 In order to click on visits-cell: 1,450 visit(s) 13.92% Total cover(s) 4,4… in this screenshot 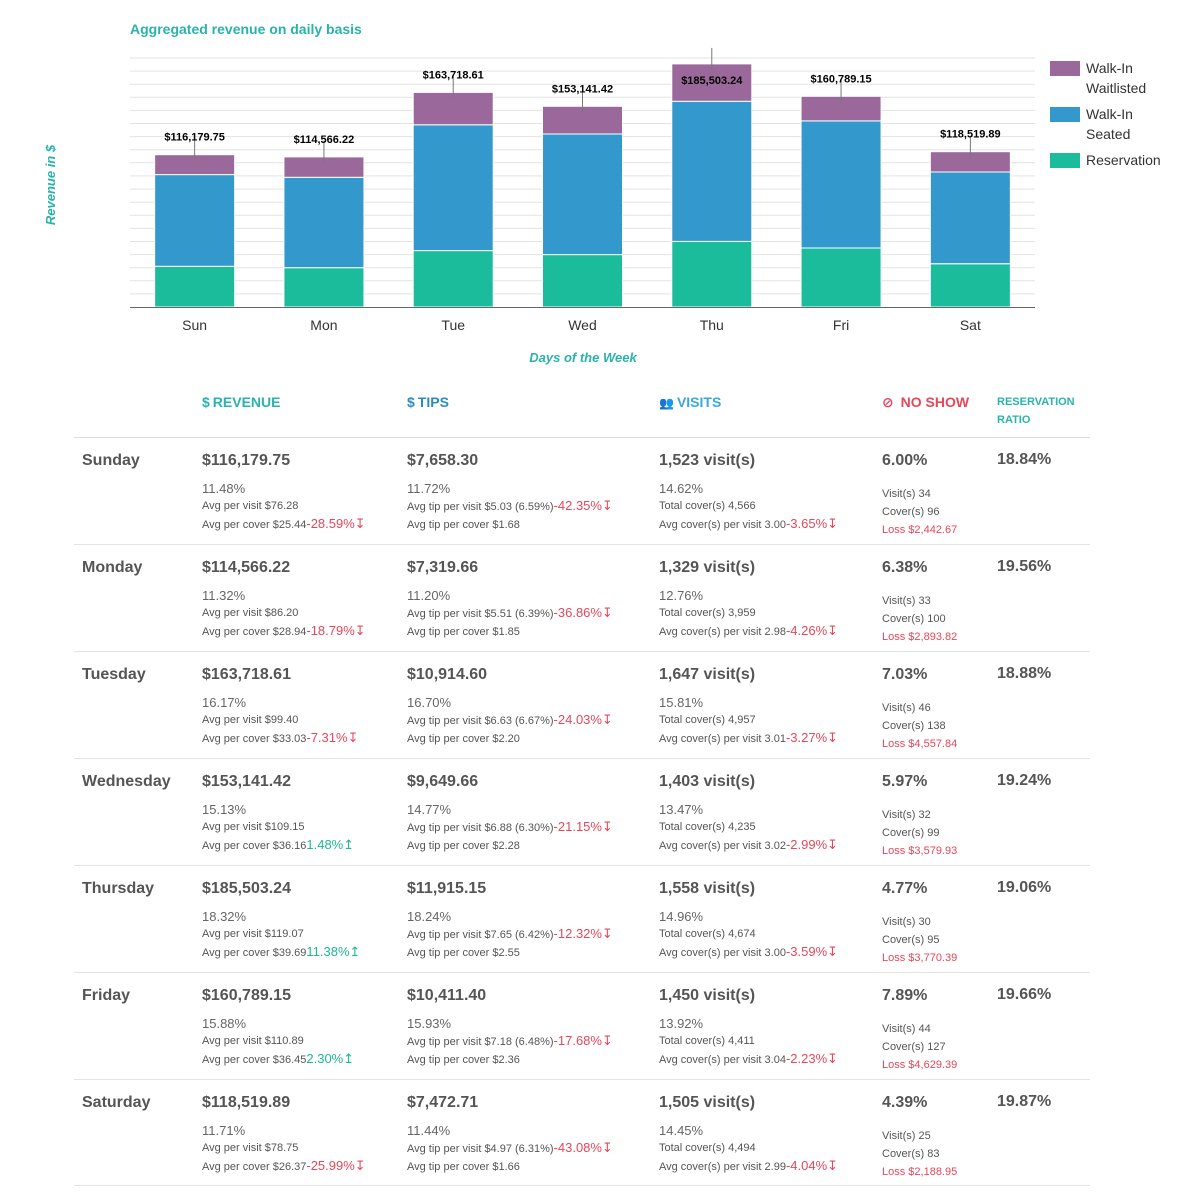, I will do `click(748, 1027)`.